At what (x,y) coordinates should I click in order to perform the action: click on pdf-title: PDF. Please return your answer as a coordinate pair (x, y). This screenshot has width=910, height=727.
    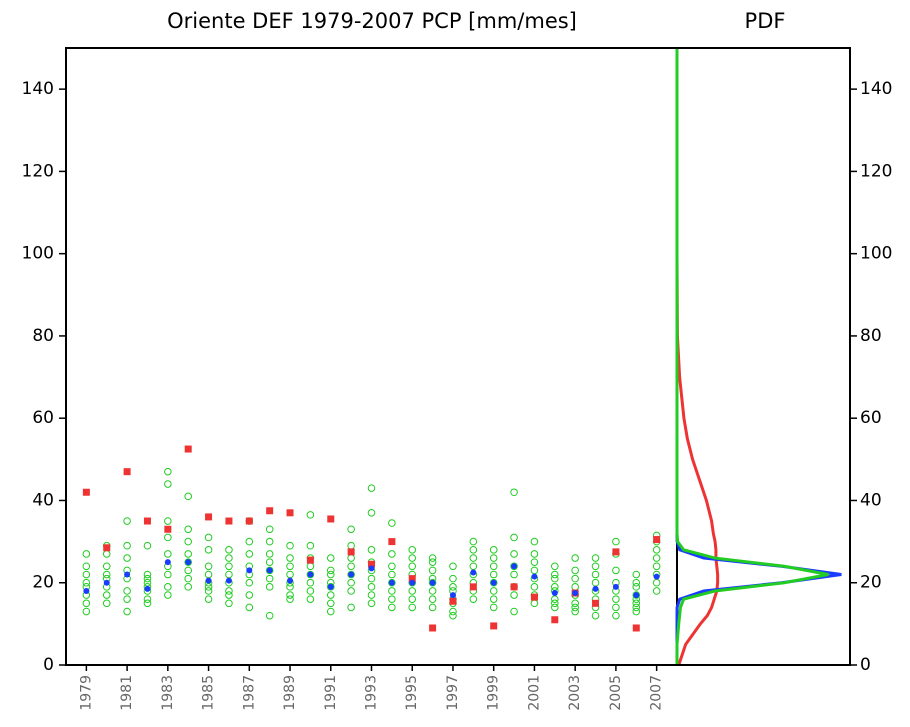
    Looking at the image, I should click on (765, 21).